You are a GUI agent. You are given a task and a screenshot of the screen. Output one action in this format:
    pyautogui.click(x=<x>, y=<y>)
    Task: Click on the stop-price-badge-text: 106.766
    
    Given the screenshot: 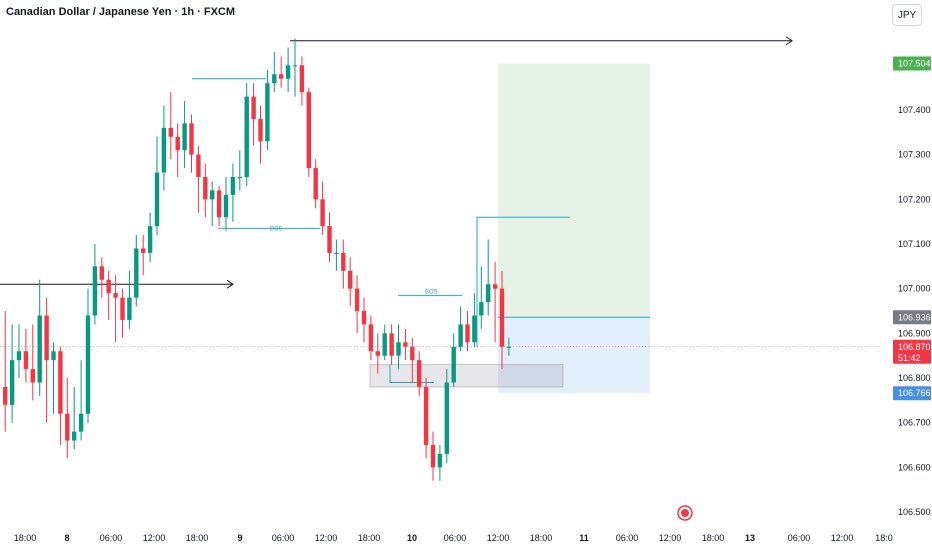 What is the action you would take?
    pyautogui.click(x=914, y=393)
    